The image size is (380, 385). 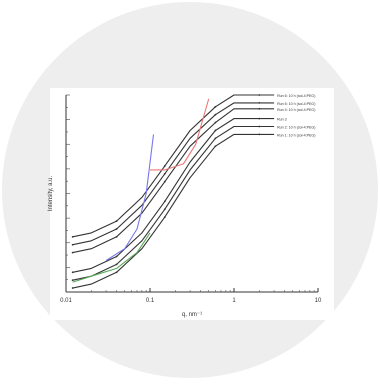 What do you see at coordinates (296, 128) in the screenshot?
I see `legend-label: Run 2: 10 h (sol-4:PEG)` at bounding box center [296, 128].